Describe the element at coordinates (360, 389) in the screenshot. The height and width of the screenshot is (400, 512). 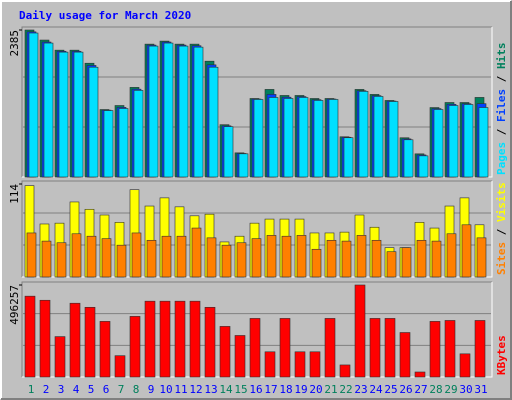
I see `x-tick-label: 23` at that location.